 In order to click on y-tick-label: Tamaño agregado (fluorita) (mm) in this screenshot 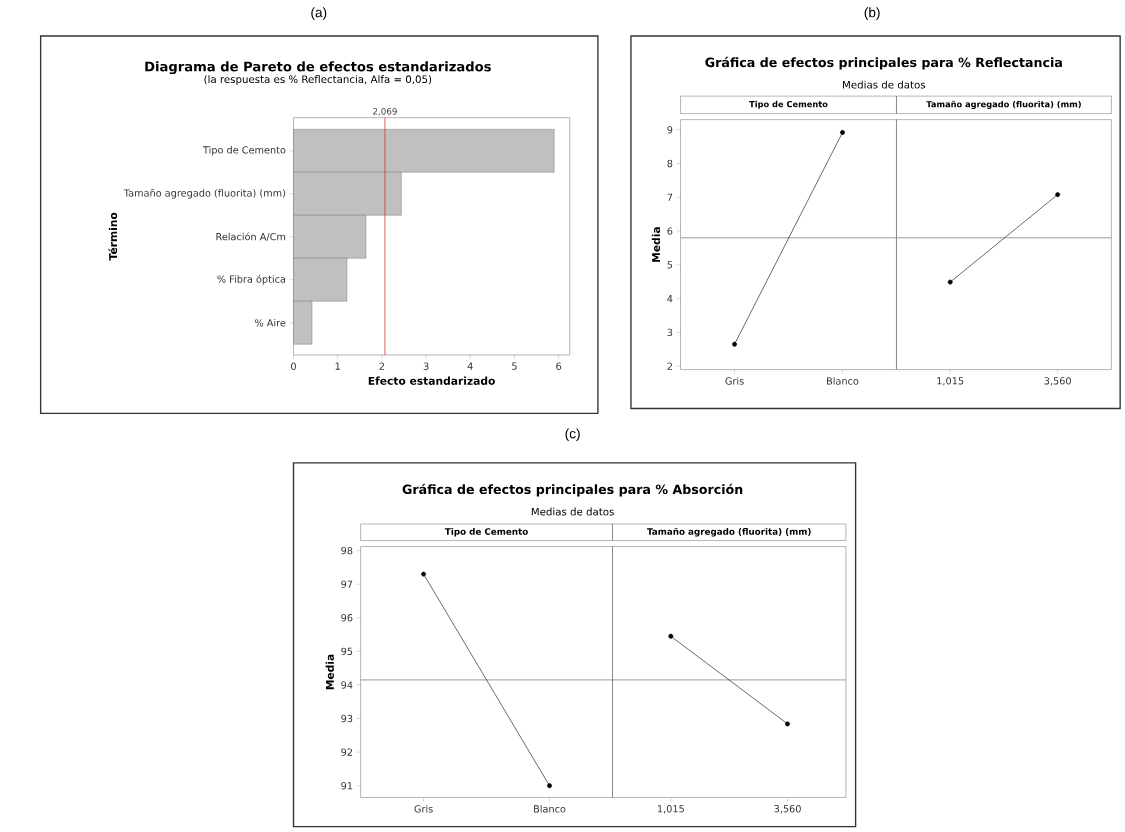, I will do `click(204, 194)`.